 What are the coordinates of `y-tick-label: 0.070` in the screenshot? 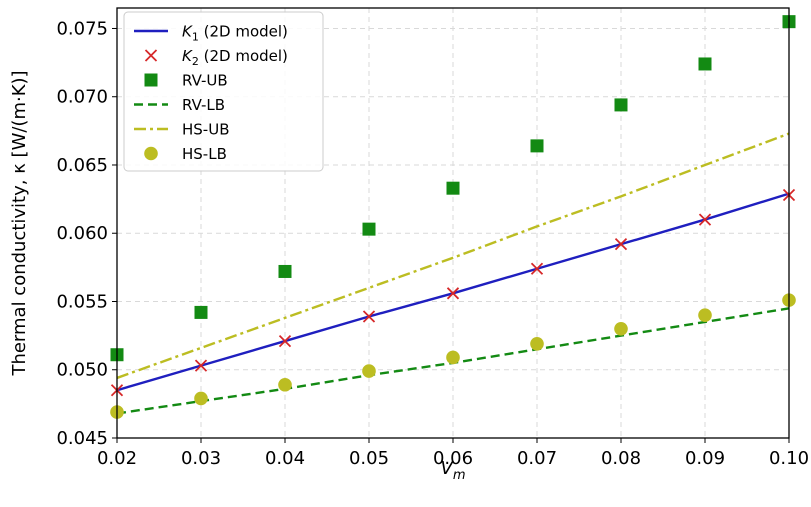 It's located at (82, 97).